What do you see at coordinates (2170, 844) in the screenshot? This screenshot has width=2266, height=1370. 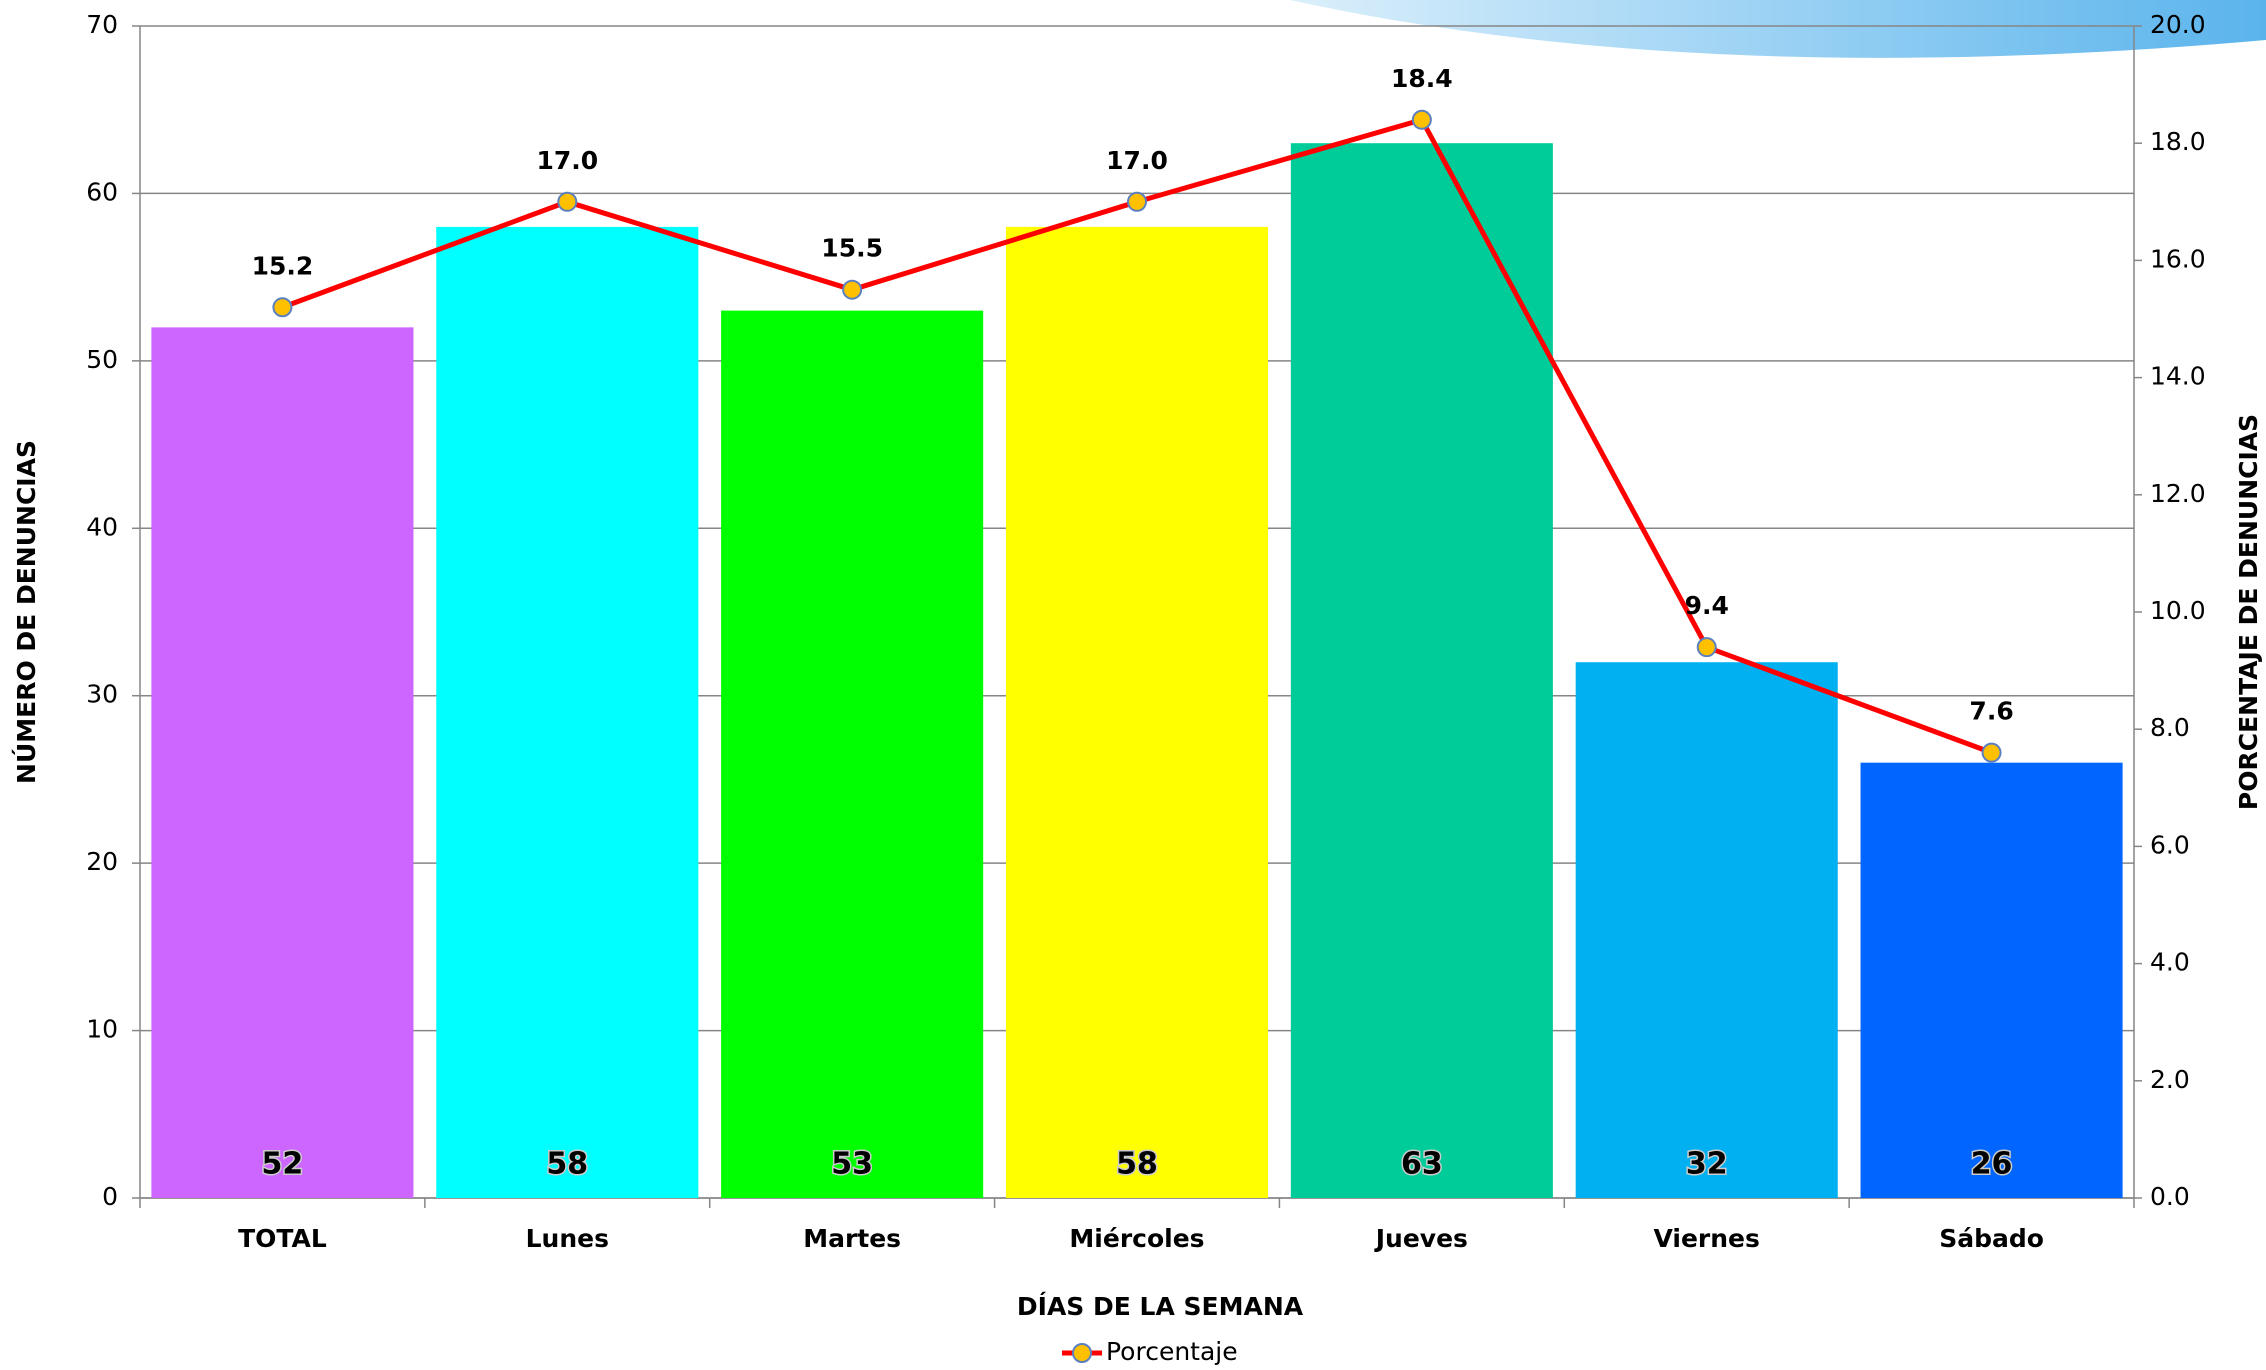 I see `y2-tick-label: 6.0` at bounding box center [2170, 844].